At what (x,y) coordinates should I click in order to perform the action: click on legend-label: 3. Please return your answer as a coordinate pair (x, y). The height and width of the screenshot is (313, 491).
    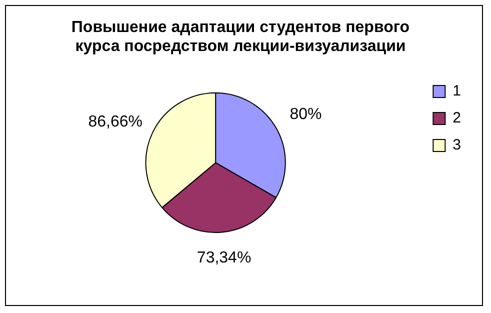
    Looking at the image, I should click on (456, 145).